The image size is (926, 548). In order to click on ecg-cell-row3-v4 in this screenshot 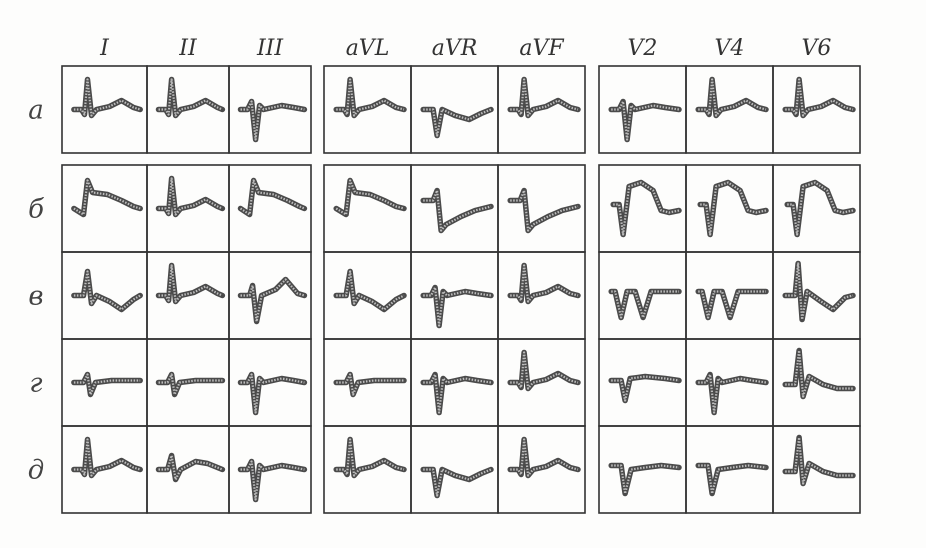, I will do `click(729, 382)`.